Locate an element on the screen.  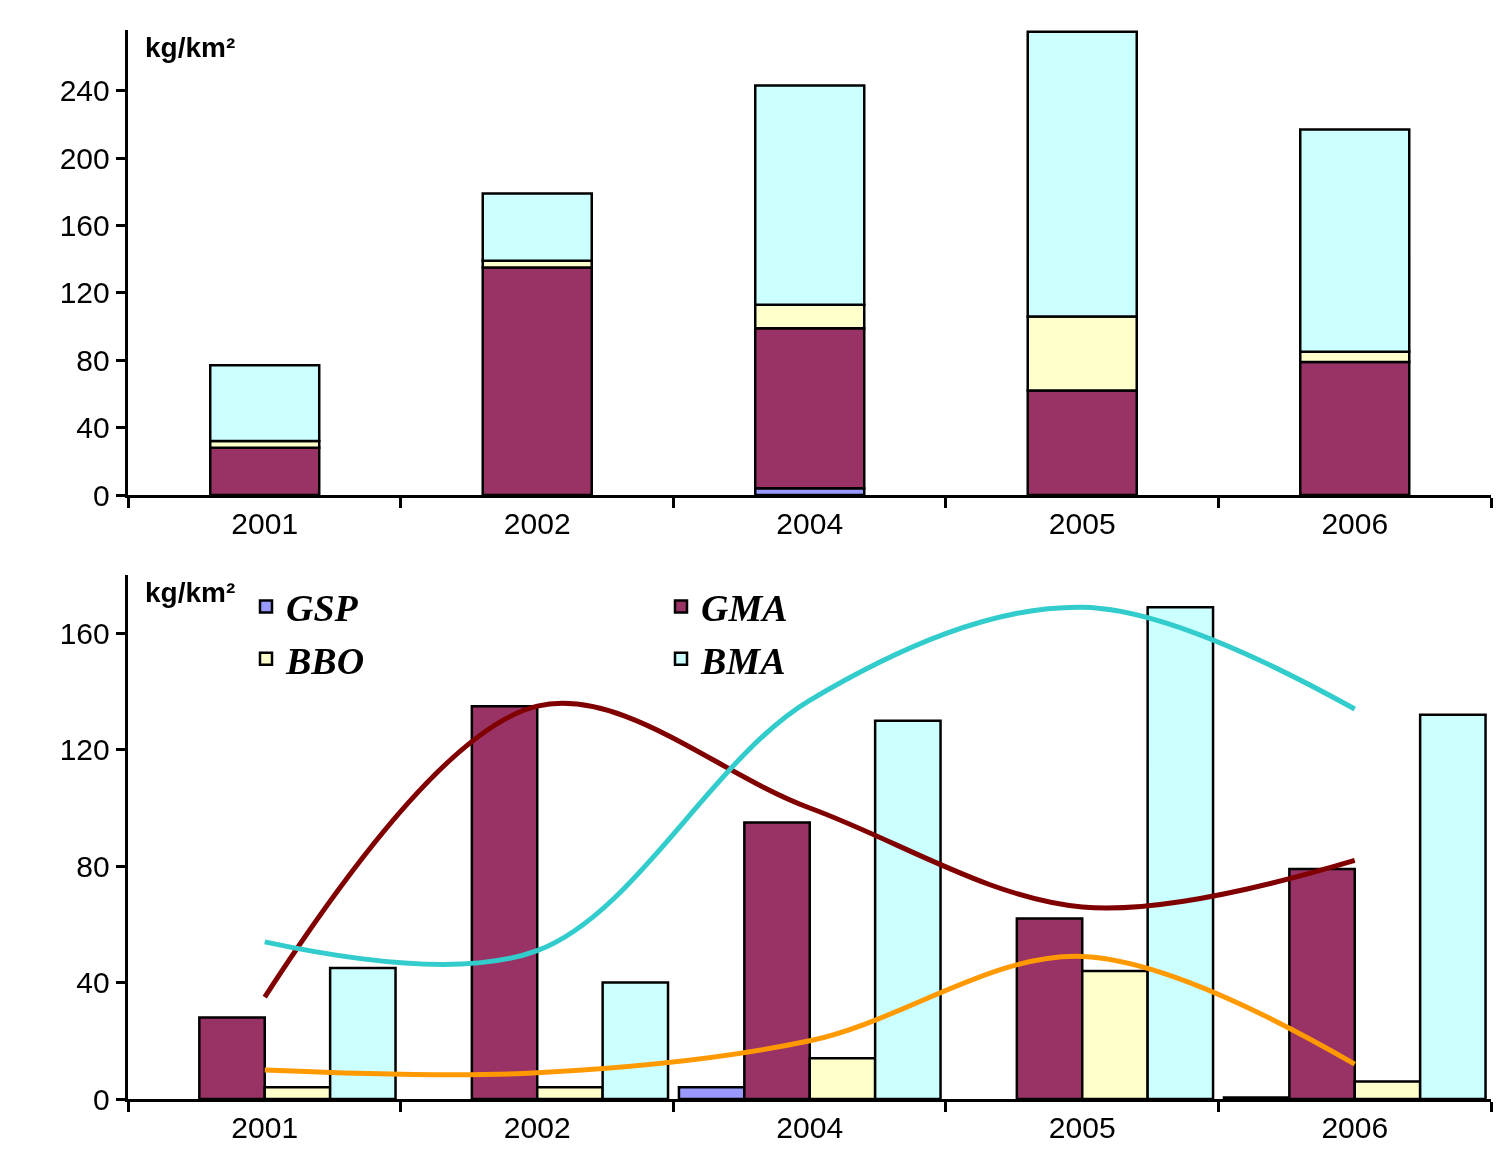
legend-label: GMA is located at coordinates (744, 608).